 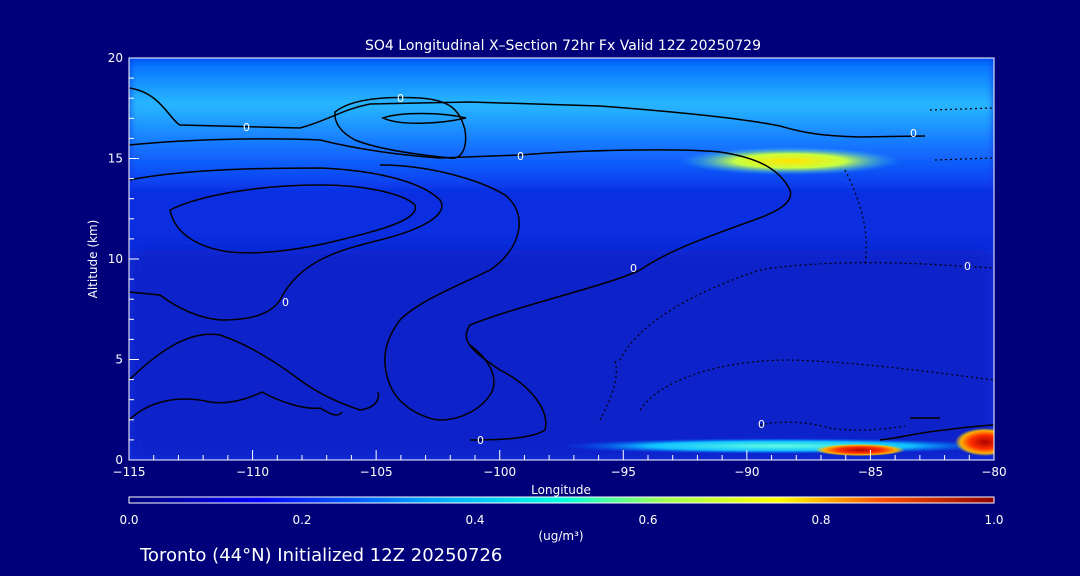 What do you see at coordinates (252, 472) in the screenshot?
I see `x-tick-label: −110` at bounding box center [252, 472].